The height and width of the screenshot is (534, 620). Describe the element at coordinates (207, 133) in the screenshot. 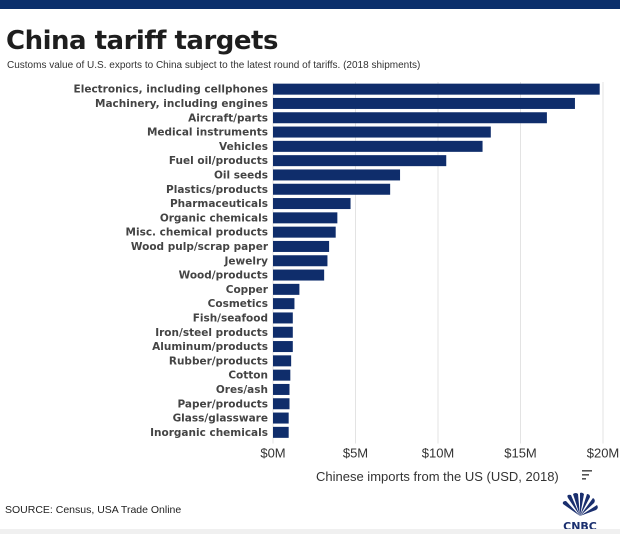

I see `category-label: Medical instruments` at that location.